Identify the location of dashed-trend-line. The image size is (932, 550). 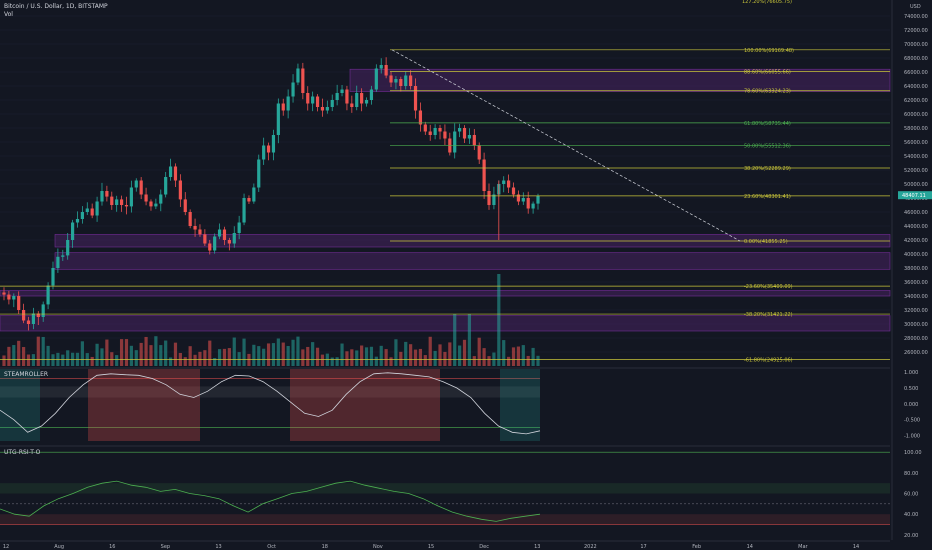
(566, 145).